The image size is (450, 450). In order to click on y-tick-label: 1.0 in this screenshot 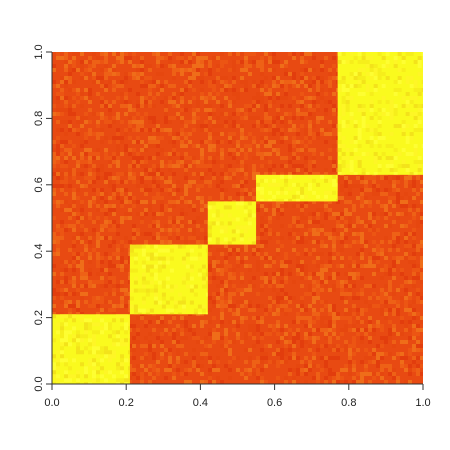, I will do `click(39, 51)`.